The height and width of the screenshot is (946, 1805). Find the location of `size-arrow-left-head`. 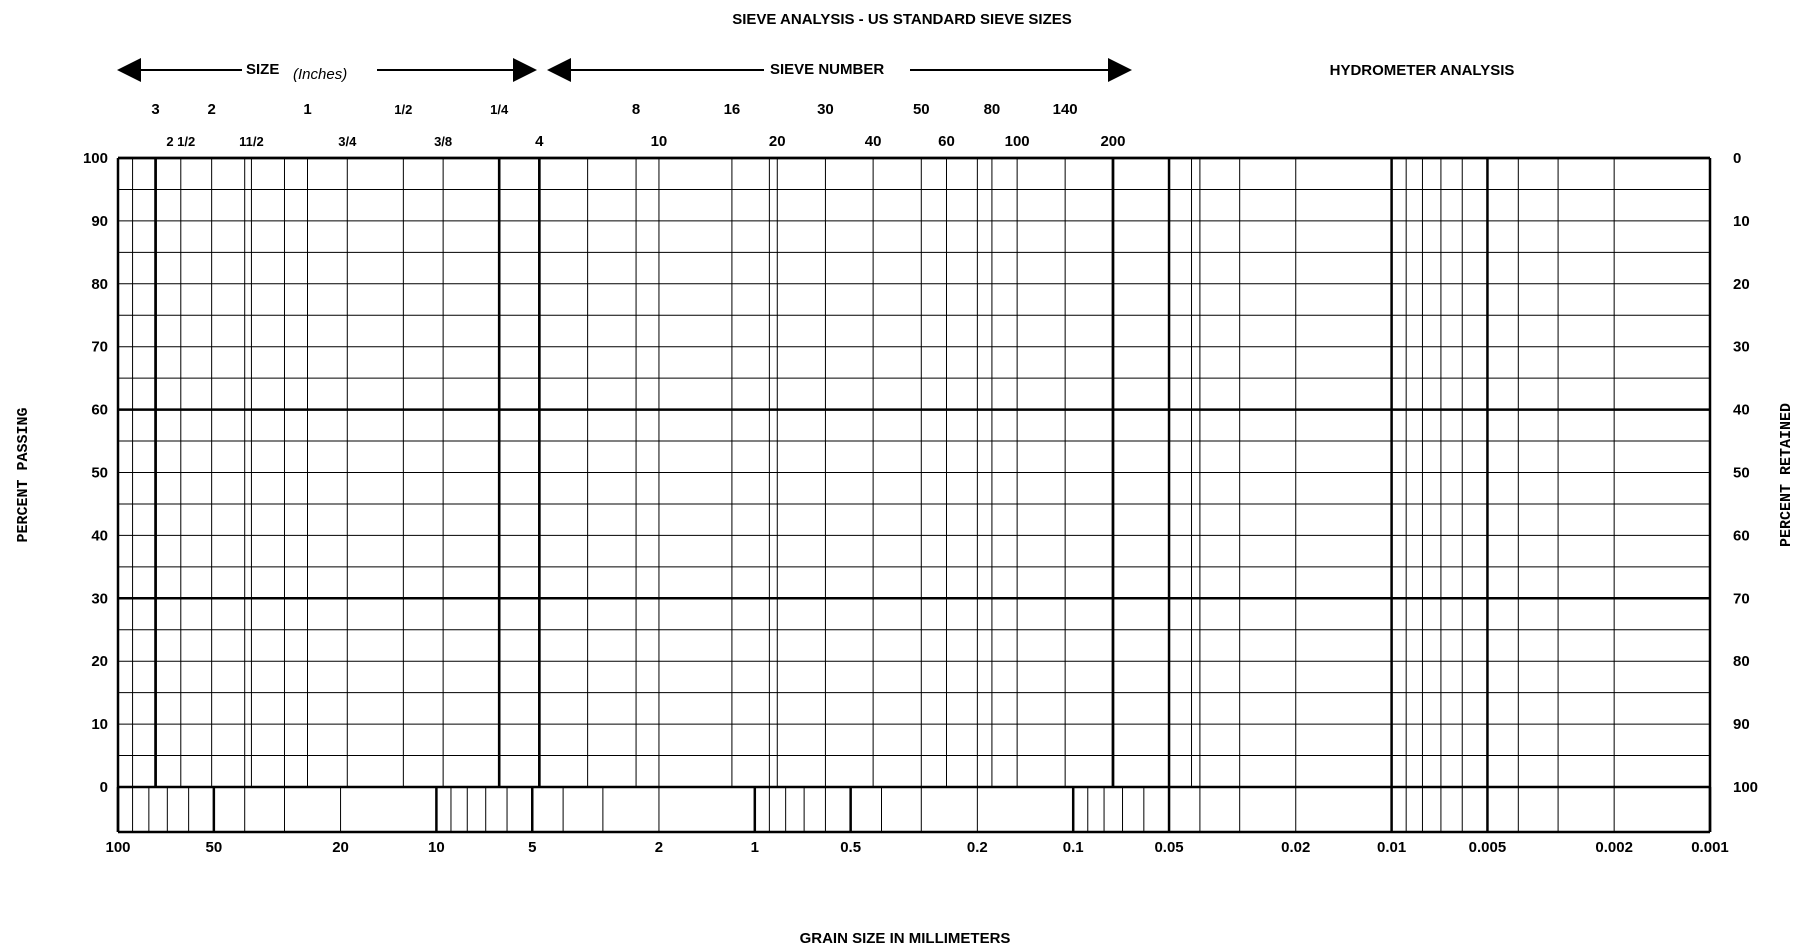

size-arrow-left-head is located at coordinates (129, 70).